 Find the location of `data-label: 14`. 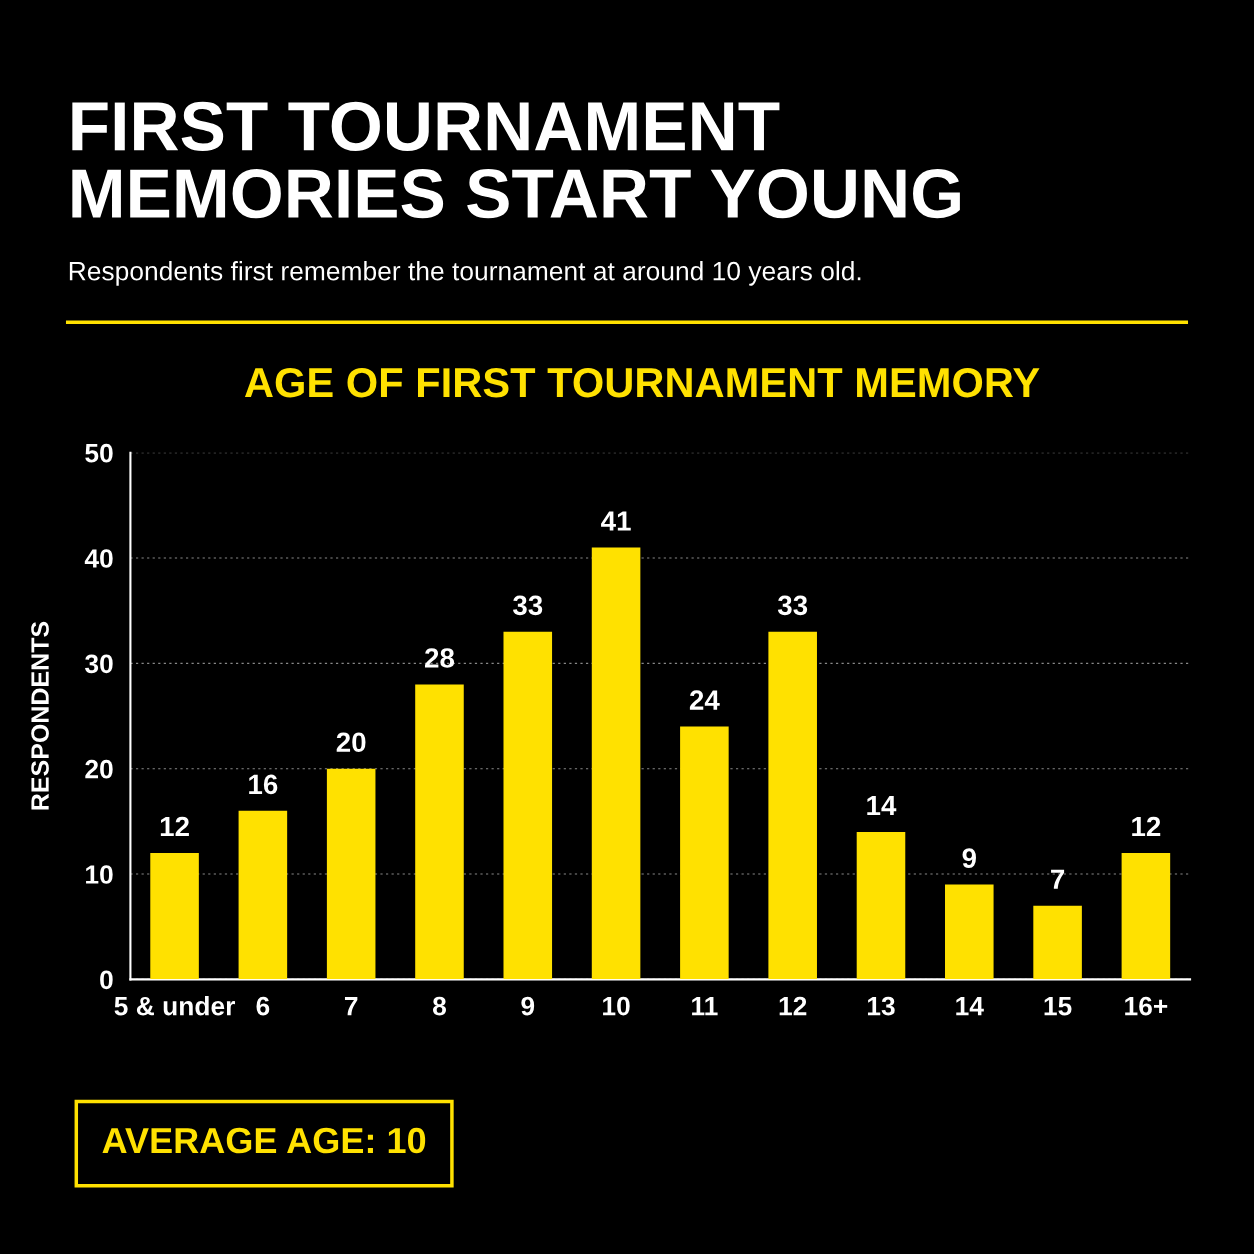

data-label: 14 is located at coordinates (882, 805).